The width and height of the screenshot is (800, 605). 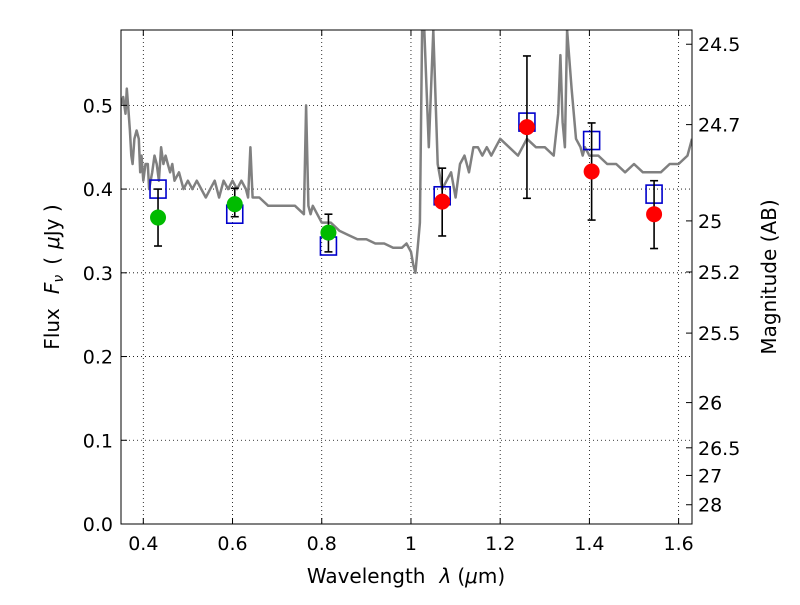 What do you see at coordinates (406, 180) in the screenshot?
I see `observed-points-layer` at bounding box center [406, 180].